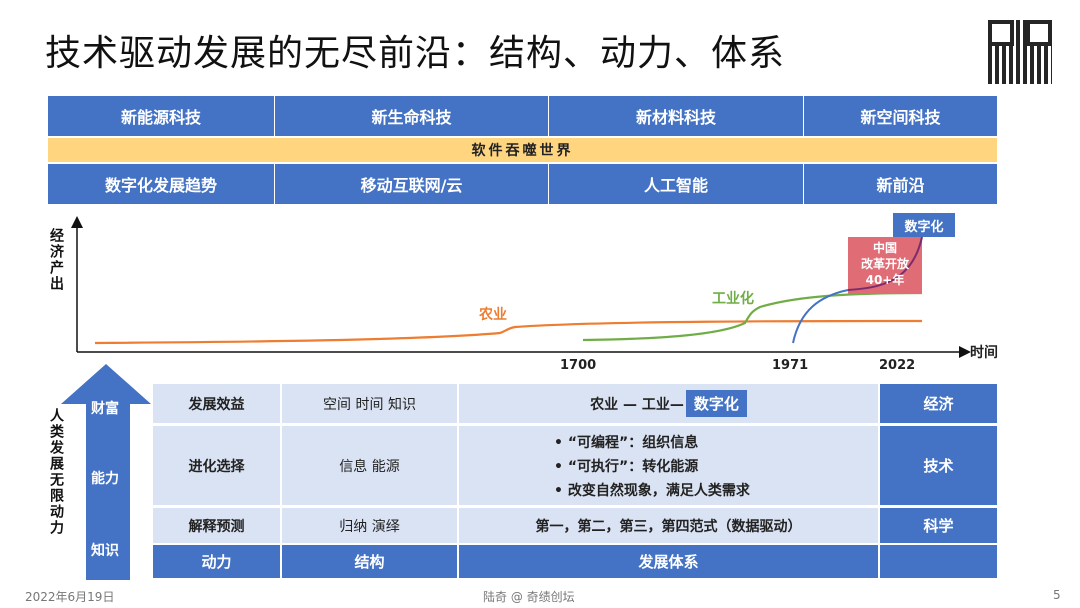 This screenshot has width=1080, height=608. I want to click on trend-cell: 人工智能, so click(676, 184).